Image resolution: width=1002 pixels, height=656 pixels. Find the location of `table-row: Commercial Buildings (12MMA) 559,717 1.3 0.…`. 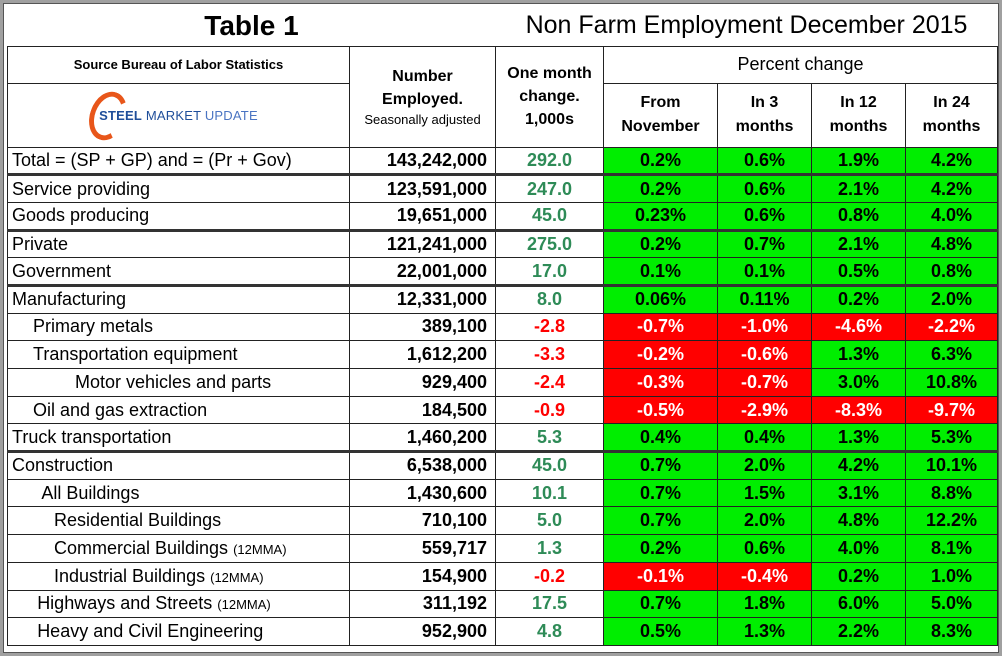

table-row: Commercial Buildings (12MMA) 559,717 1.3 0.… is located at coordinates (503, 548).